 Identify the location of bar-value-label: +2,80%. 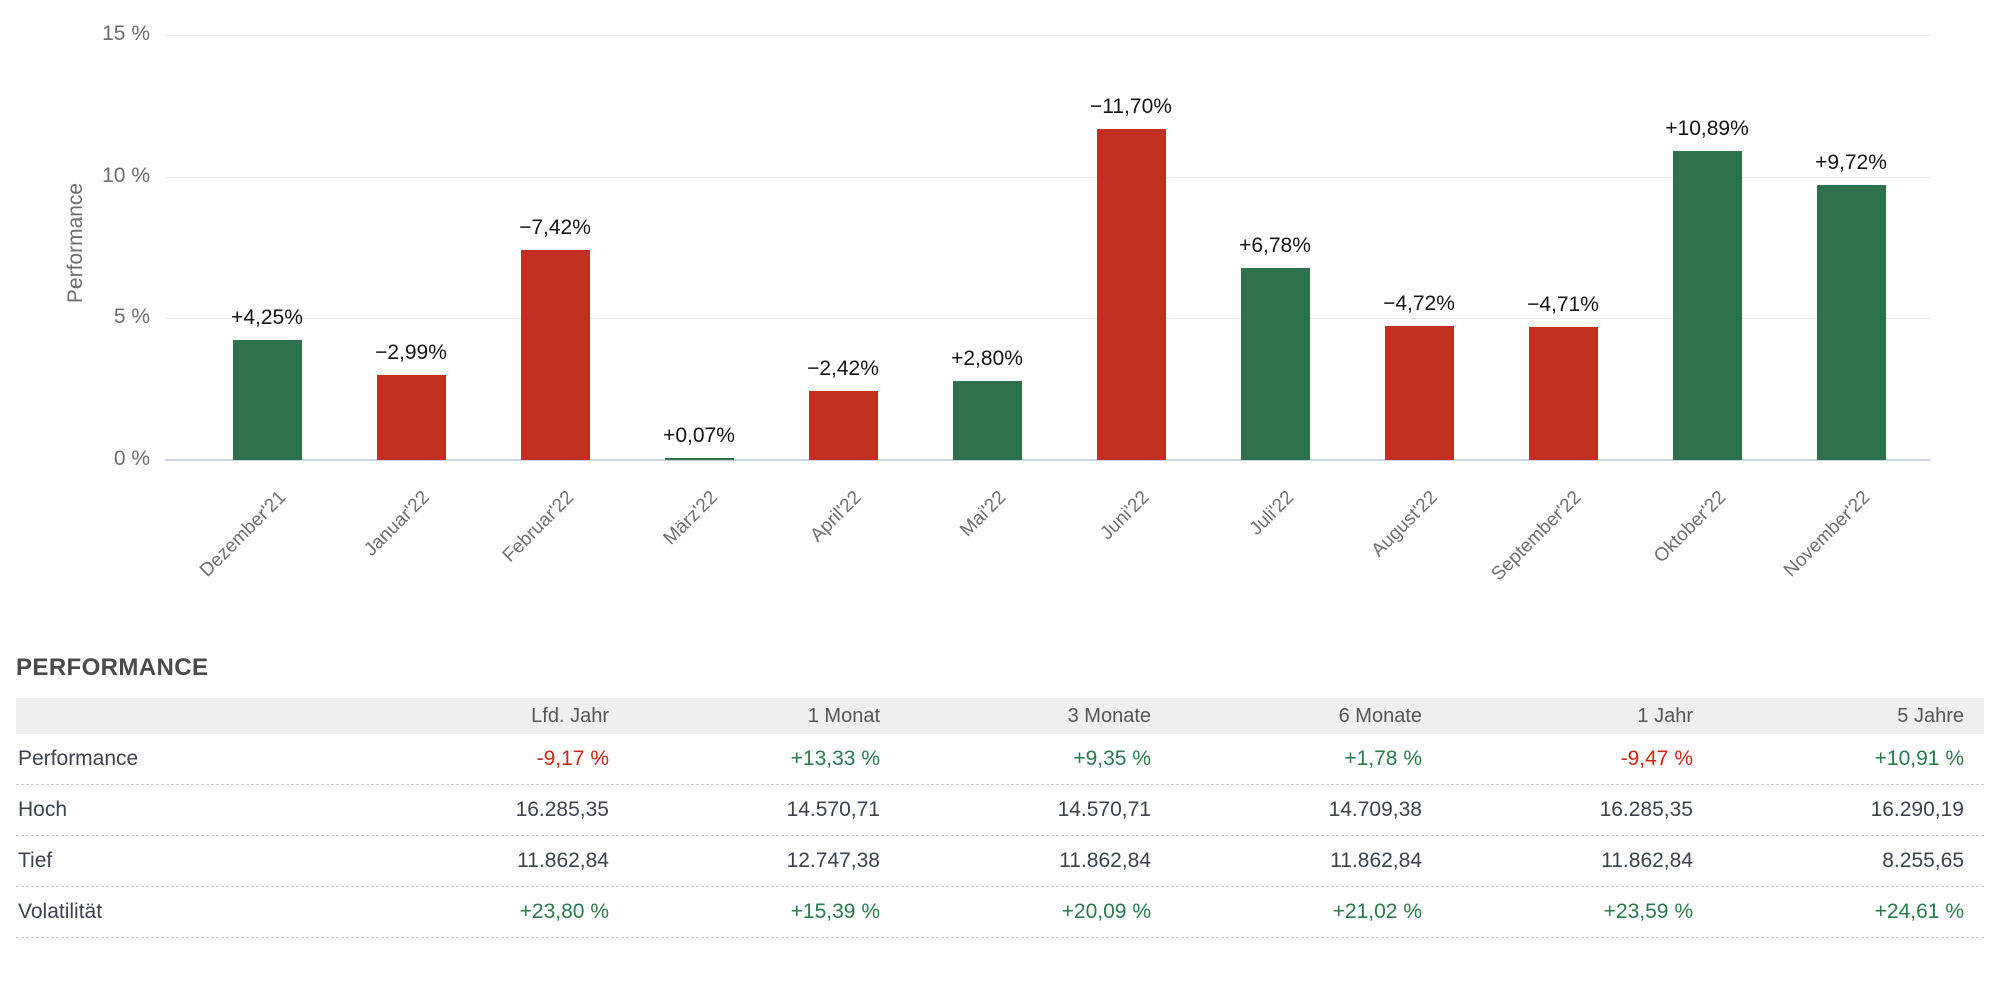
(987, 358).